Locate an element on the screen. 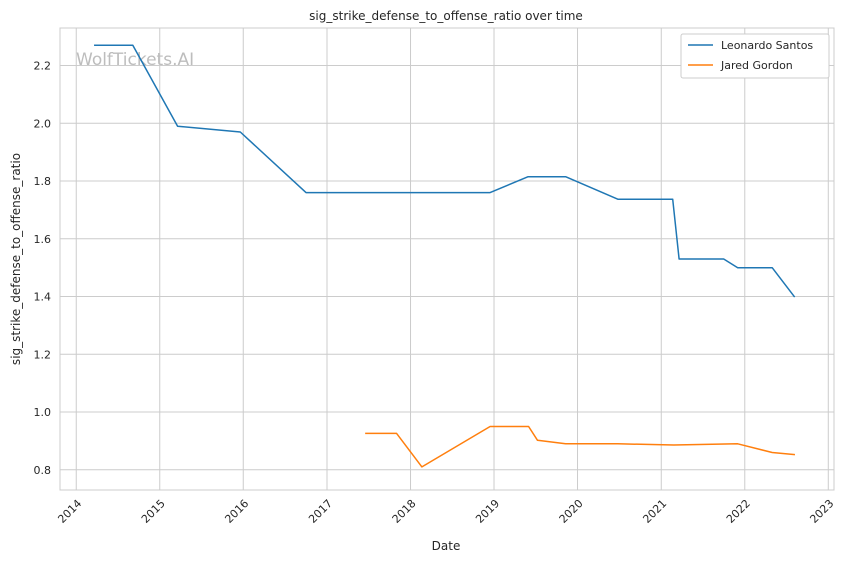  y-tick-label: 1.2 is located at coordinates (43, 354).